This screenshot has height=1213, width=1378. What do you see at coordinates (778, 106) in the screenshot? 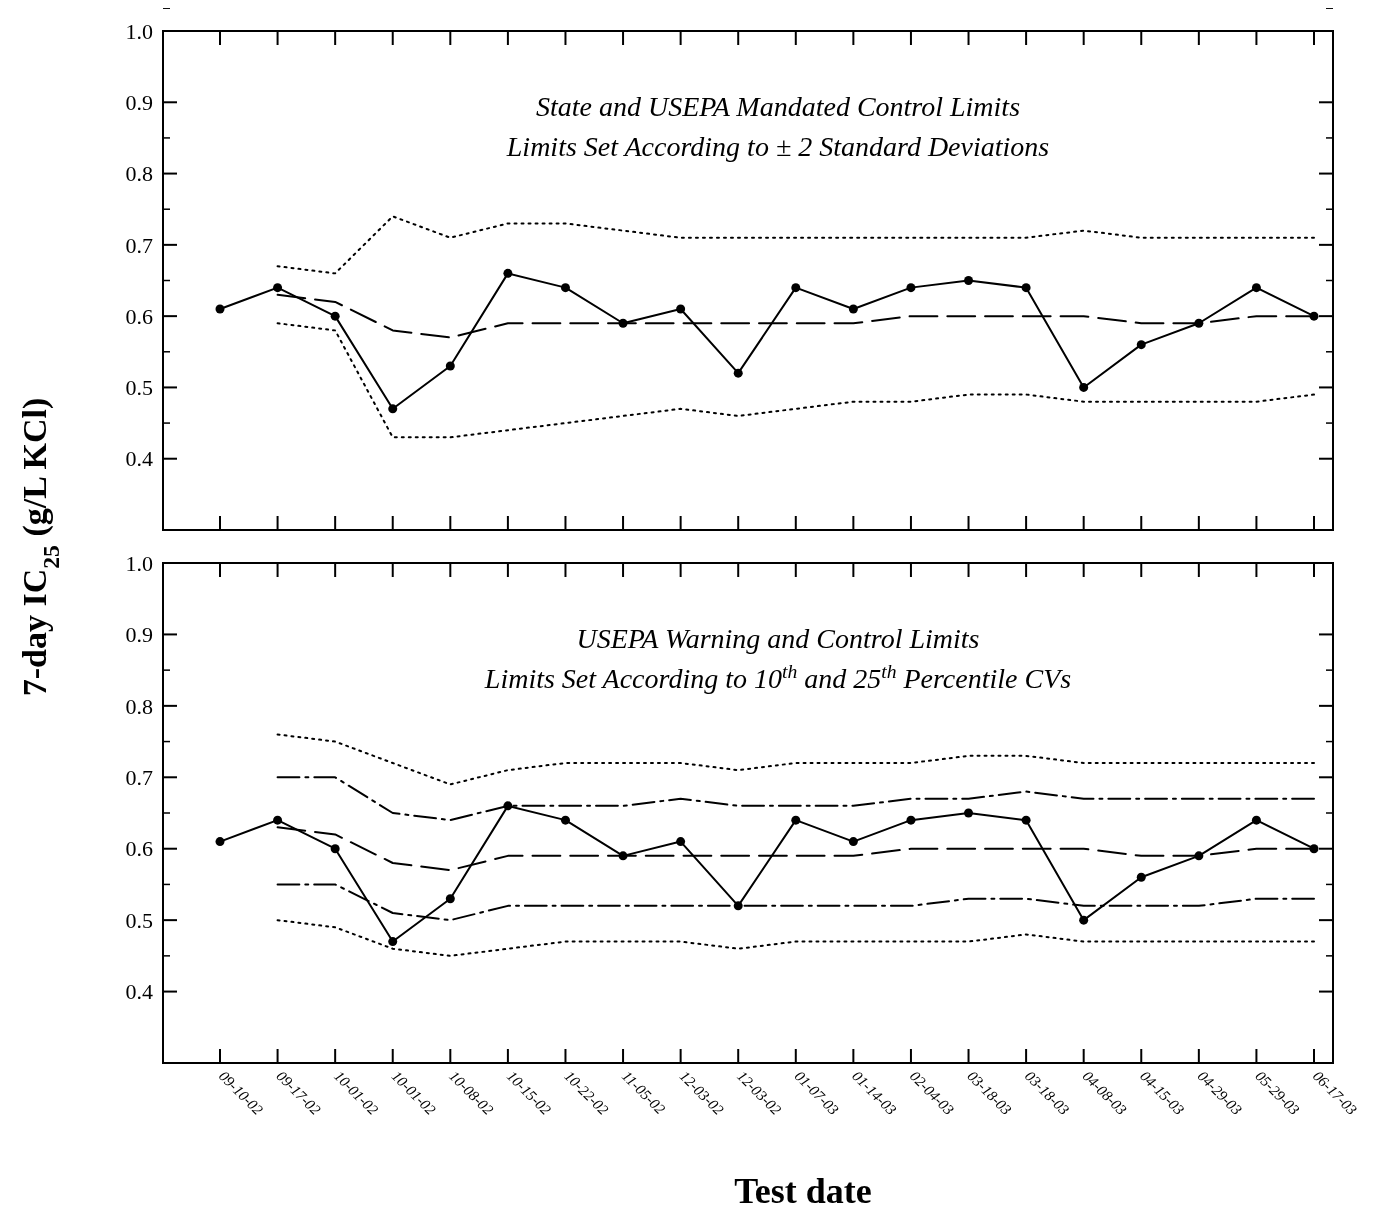
I see `text: State and USEPA Mandated Control Limits` at bounding box center [778, 106].